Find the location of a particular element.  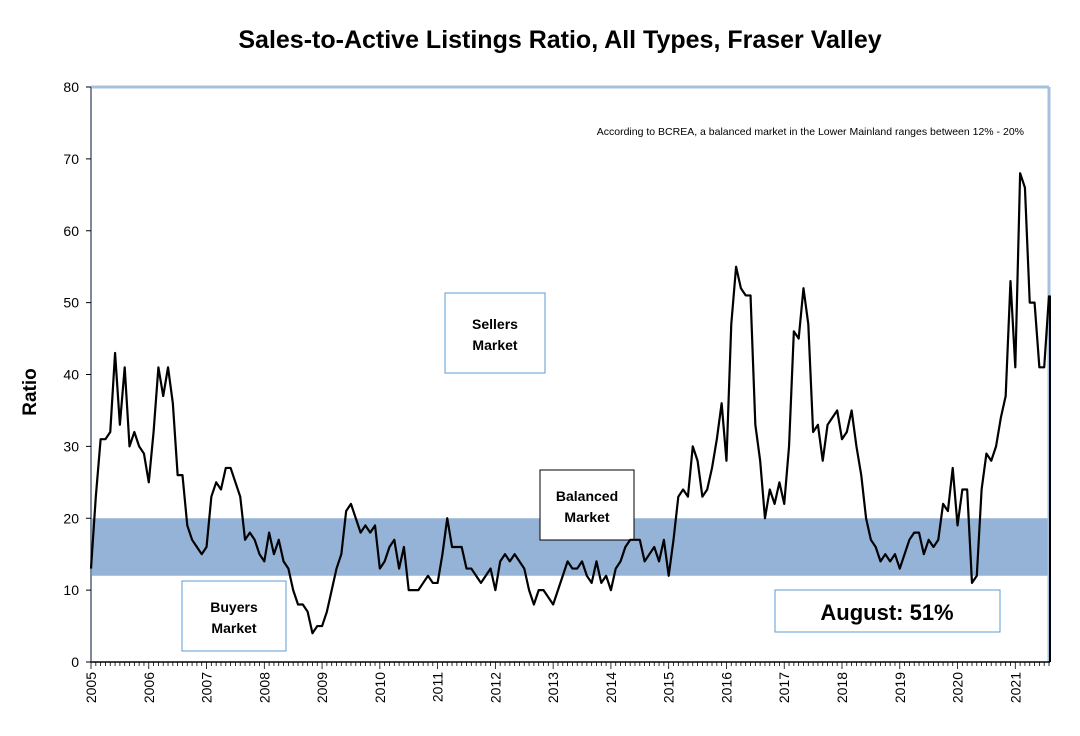

x-tick-label: 2018 is located at coordinates (842, 687).